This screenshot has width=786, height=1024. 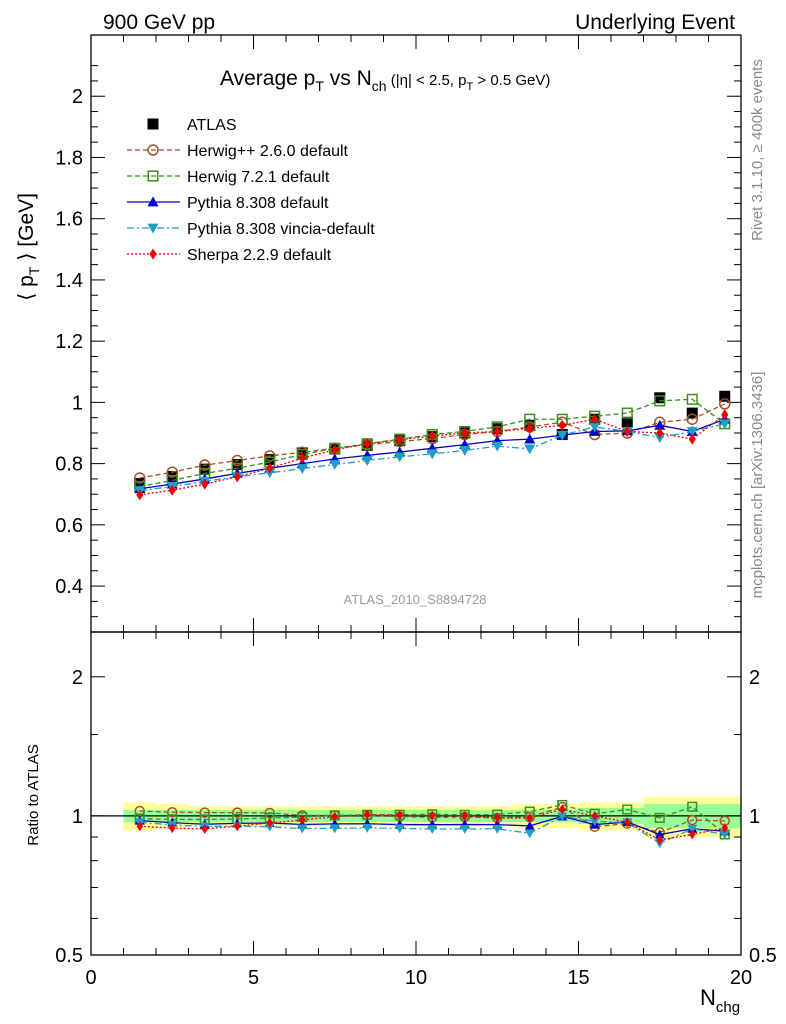 I want to click on x-tick-label: 5, so click(x=253, y=978).